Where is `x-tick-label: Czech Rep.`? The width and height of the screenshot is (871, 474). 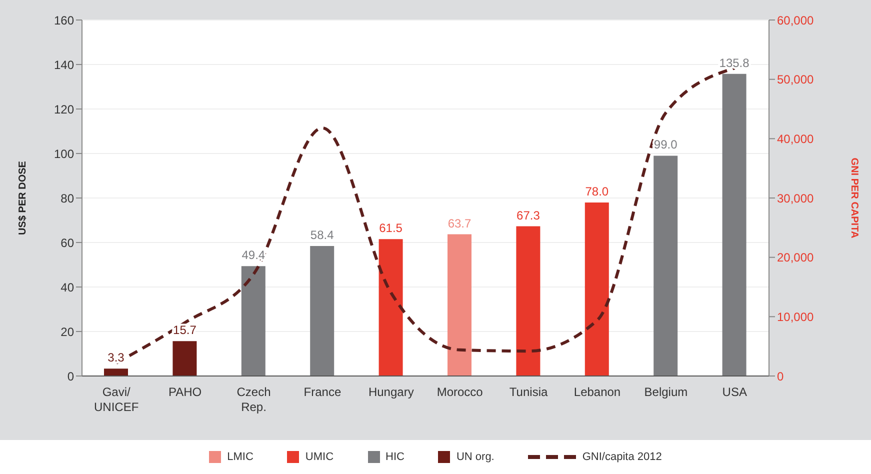
x-tick-label: Czech Rep. is located at coordinates (253, 399).